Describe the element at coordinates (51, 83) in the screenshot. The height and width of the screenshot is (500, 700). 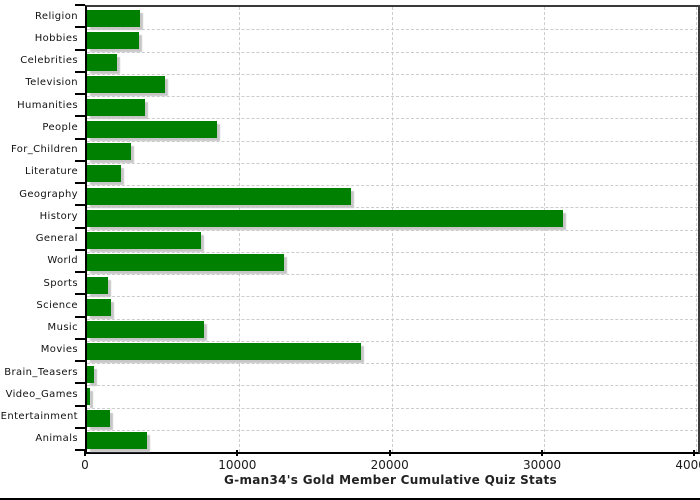
I see `category-label: Television` at that location.